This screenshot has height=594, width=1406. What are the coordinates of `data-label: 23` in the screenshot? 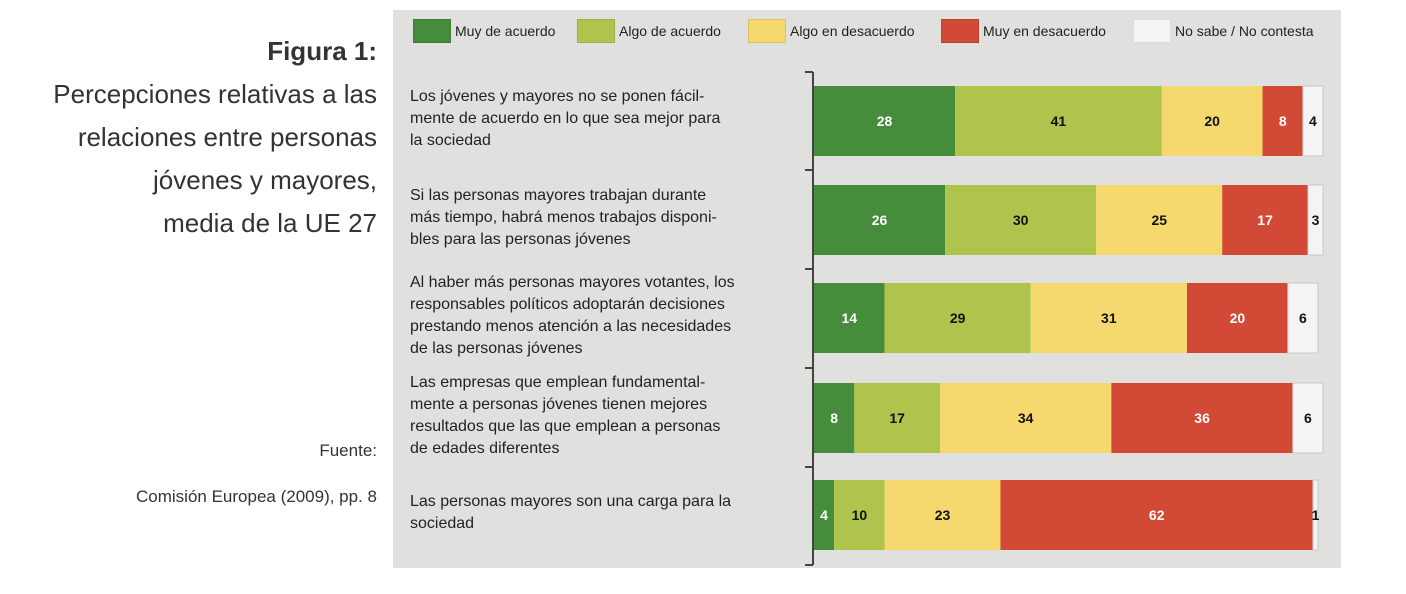 It's located at (943, 515).